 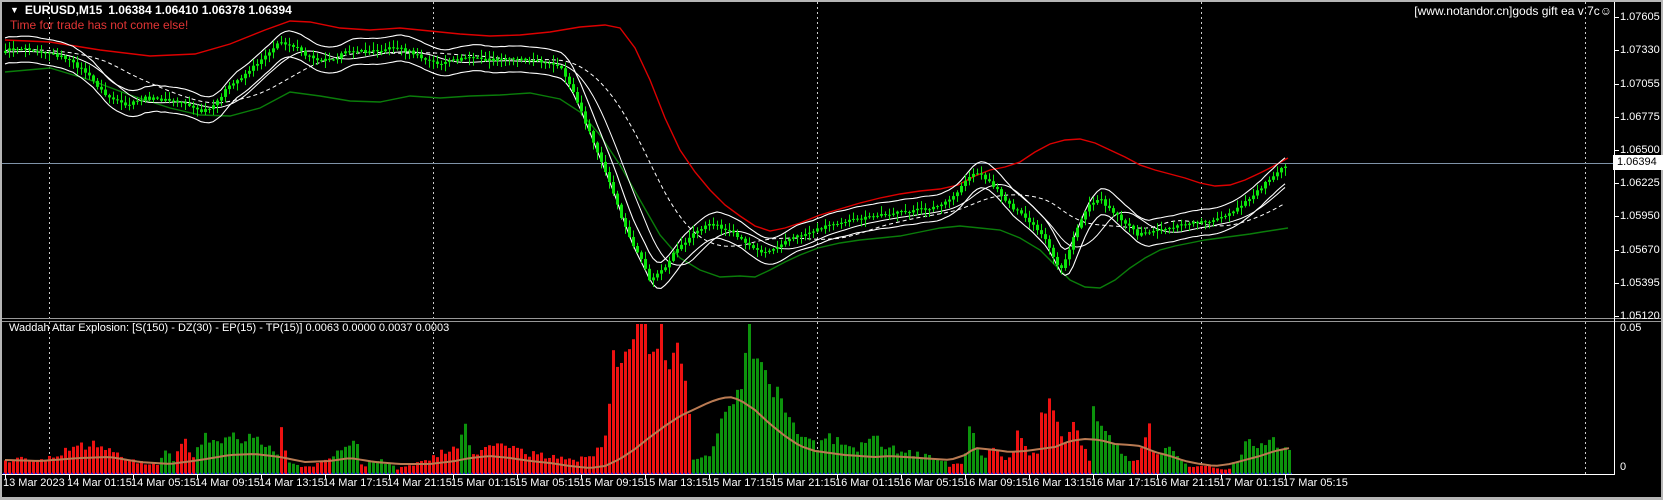 I want to click on time-axis-label: 14 Mar 17:15, so click(x=355, y=483).